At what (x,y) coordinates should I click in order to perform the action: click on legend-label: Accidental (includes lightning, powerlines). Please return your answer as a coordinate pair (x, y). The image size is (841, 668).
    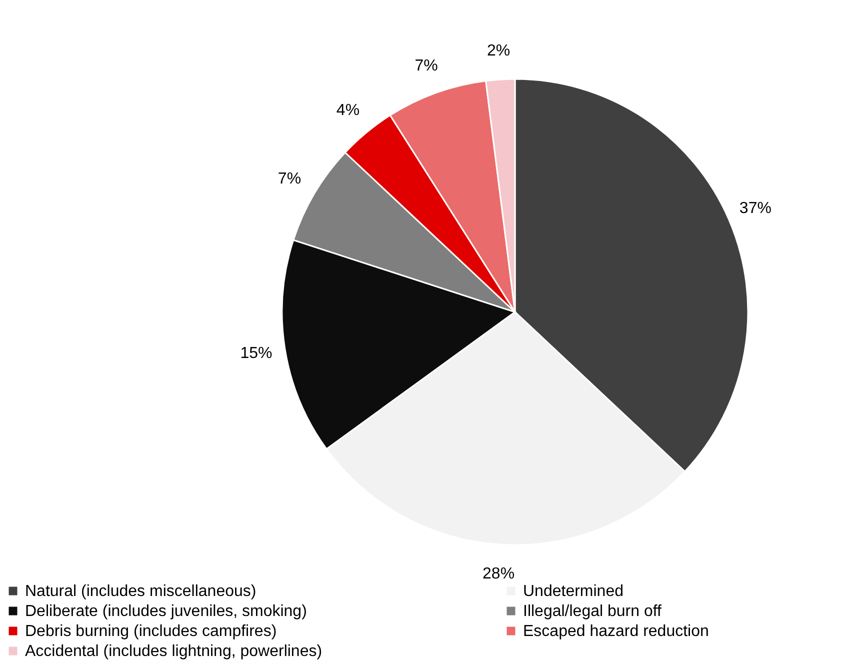
    Looking at the image, I should click on (173, 651).